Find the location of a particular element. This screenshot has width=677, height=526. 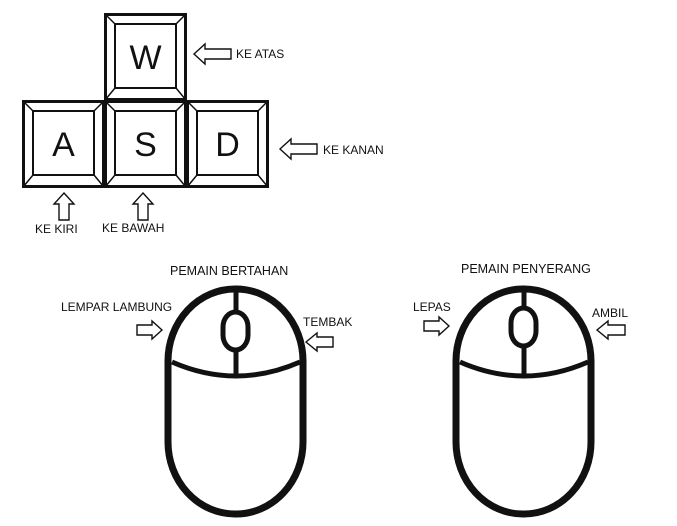

key-s-label: KE BAWAH is located at coordinates (133, 228).